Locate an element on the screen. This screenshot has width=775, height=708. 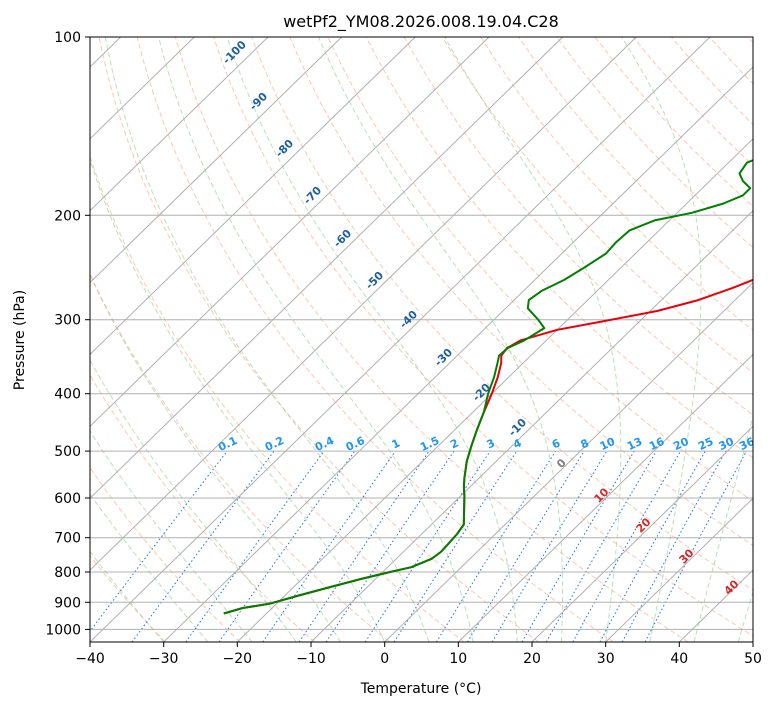
y-tick-label: 1000 is located at coordinates (63, 630).